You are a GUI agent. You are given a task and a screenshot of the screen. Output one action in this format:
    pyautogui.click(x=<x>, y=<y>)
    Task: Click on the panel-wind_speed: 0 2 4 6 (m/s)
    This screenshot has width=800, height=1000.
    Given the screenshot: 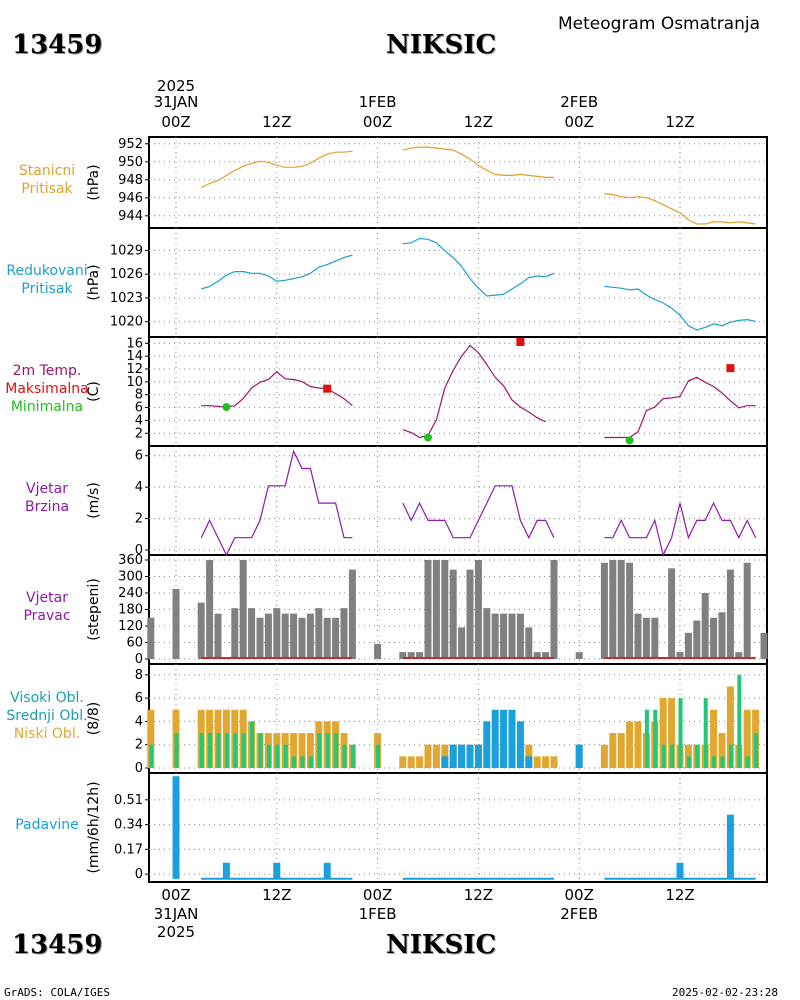 What is the action you would take?
    pyautogui.click(x=427, y=501)
    